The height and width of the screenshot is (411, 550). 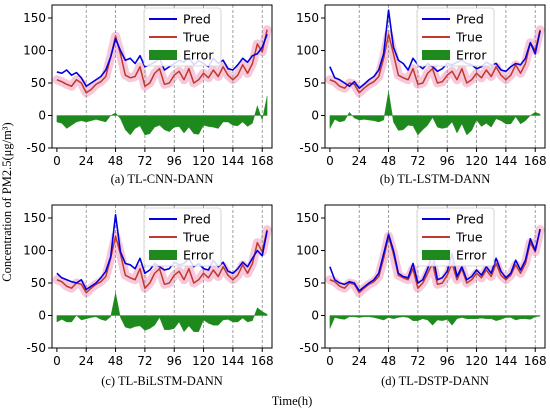 I want to click on figure-xlabel: Time(h), so click(x=292, y=401).